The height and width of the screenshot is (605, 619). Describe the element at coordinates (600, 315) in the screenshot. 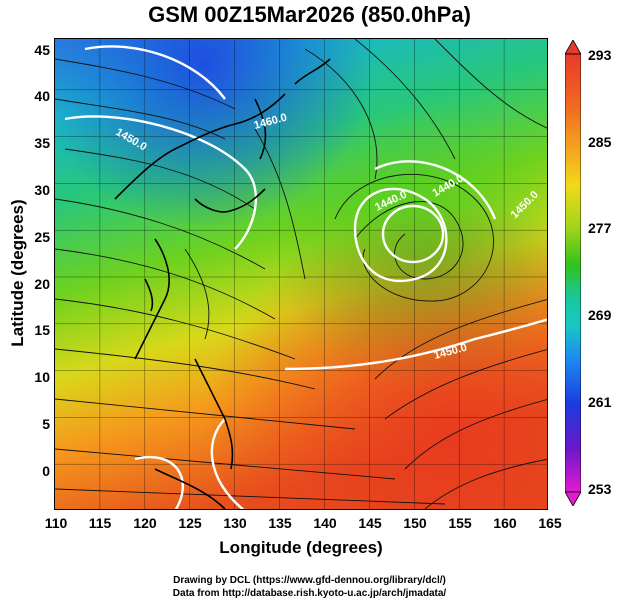

I see `colorbar-tick-label: 269` at that location.